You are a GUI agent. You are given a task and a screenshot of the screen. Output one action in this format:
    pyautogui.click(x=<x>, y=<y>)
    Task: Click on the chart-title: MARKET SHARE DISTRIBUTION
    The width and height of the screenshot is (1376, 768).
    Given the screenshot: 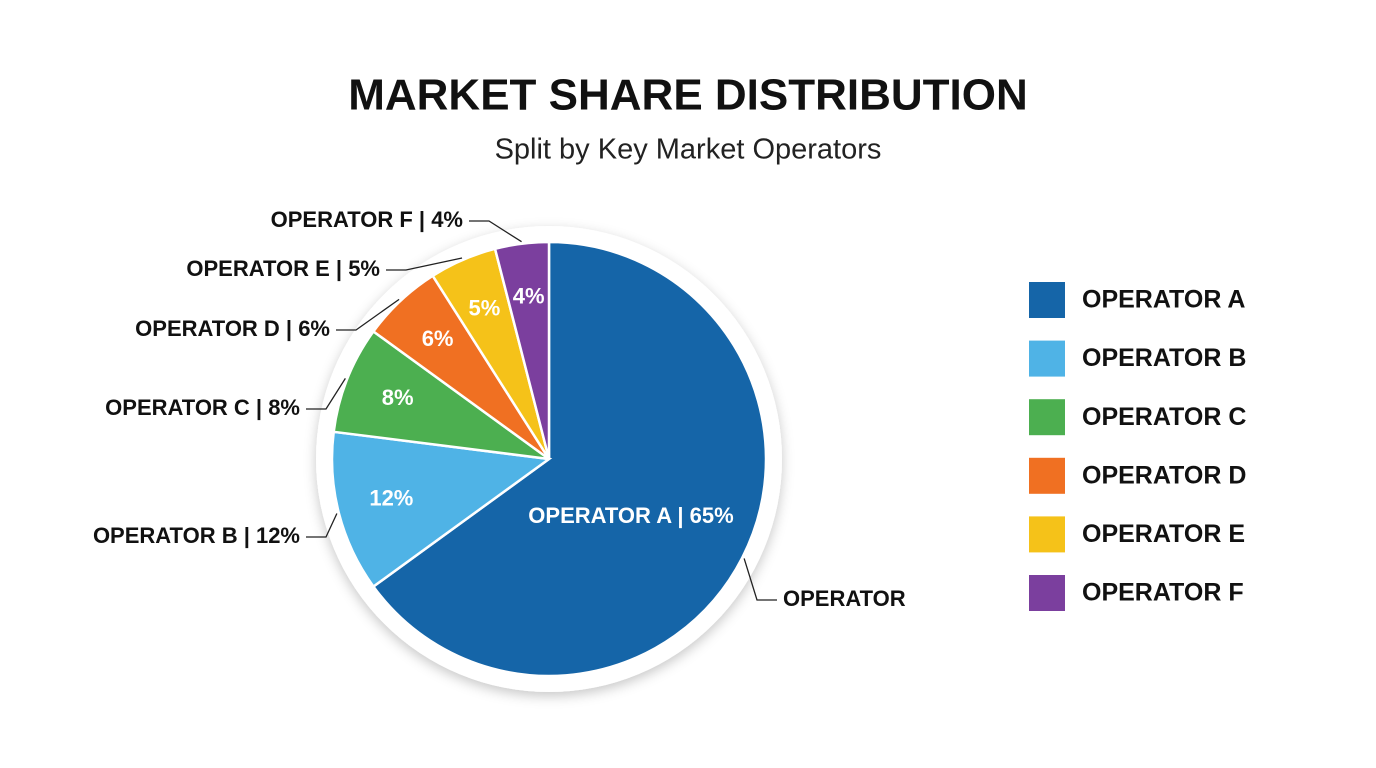 What is the action you would take?
    pyautogui.click(x=688, y=95)
    